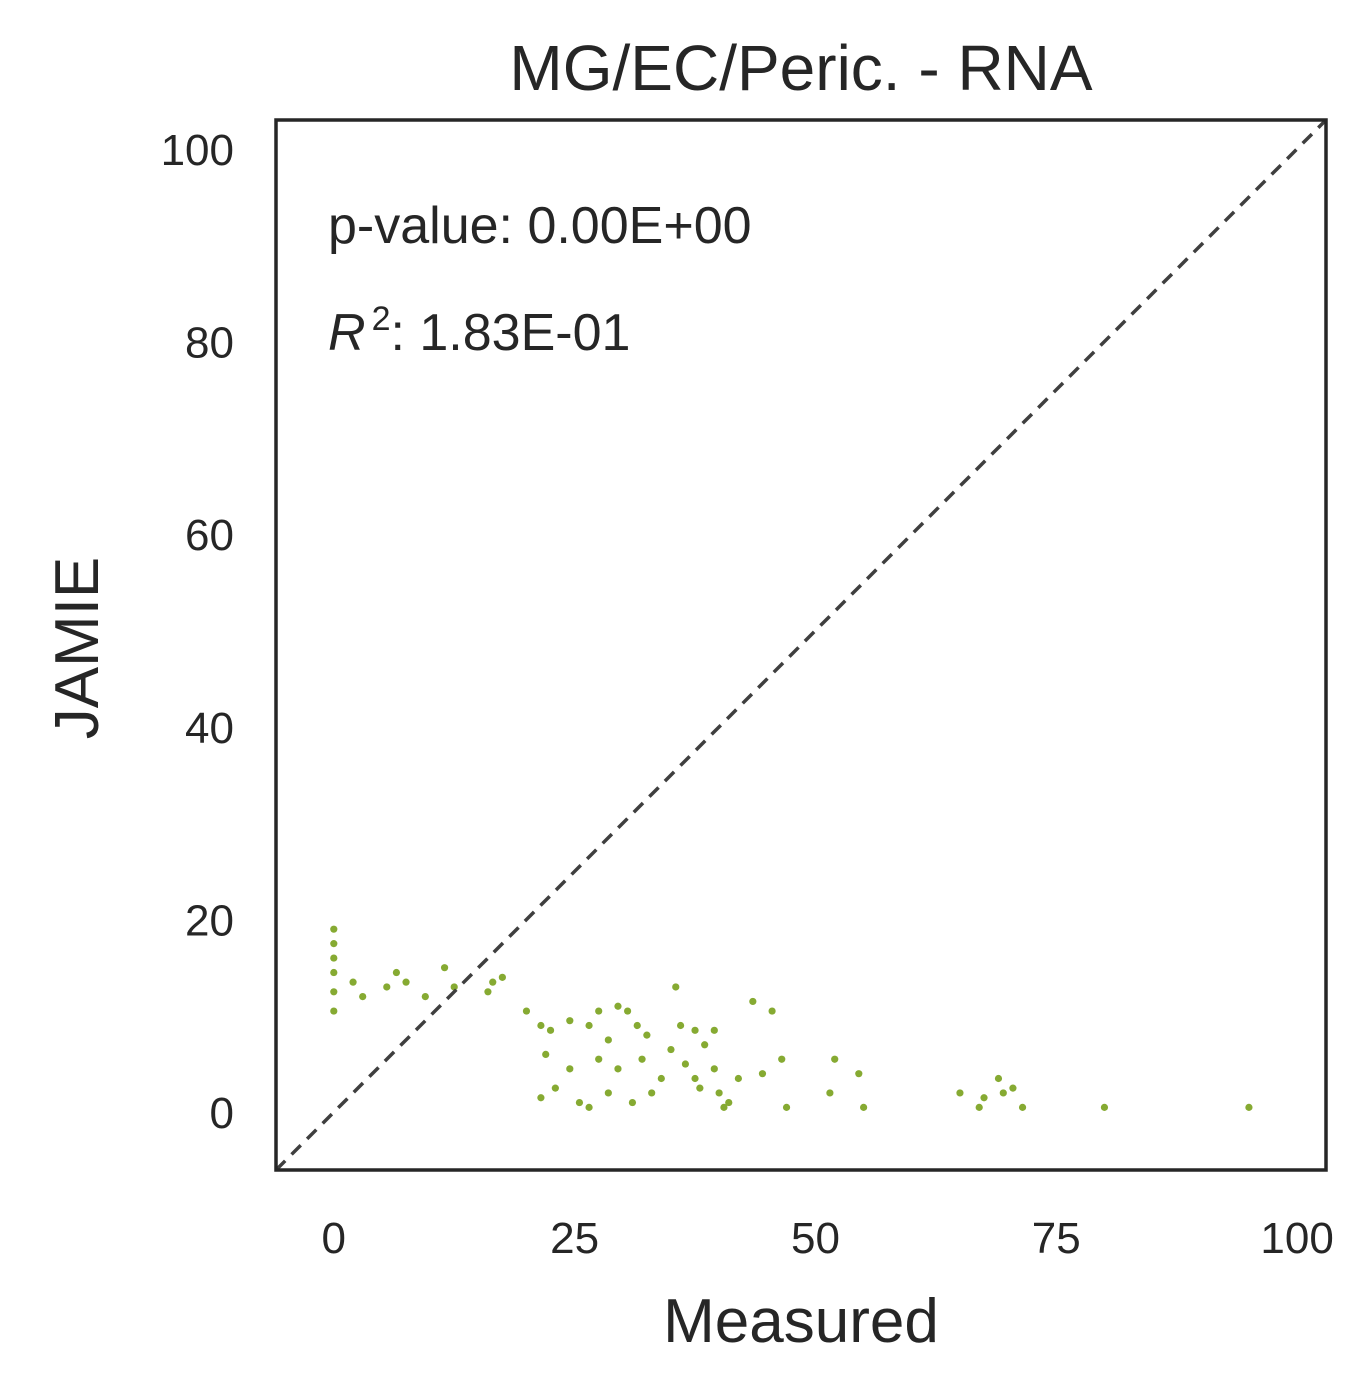 This screenshot has height=1395, width=1371. I want to click on y-tick-label: 80, so click(209, 343).